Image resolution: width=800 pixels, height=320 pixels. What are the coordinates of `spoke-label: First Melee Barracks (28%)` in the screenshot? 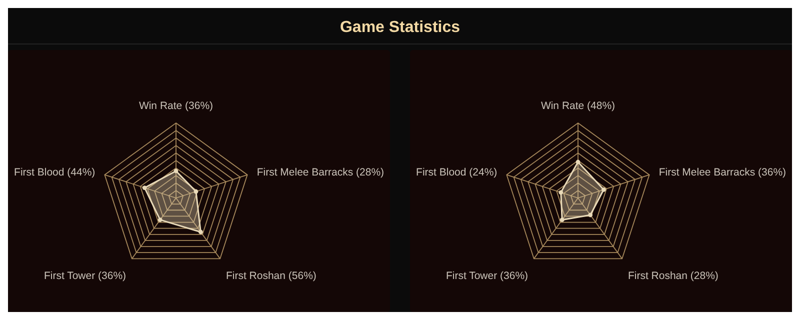 It's located at (320, 172).